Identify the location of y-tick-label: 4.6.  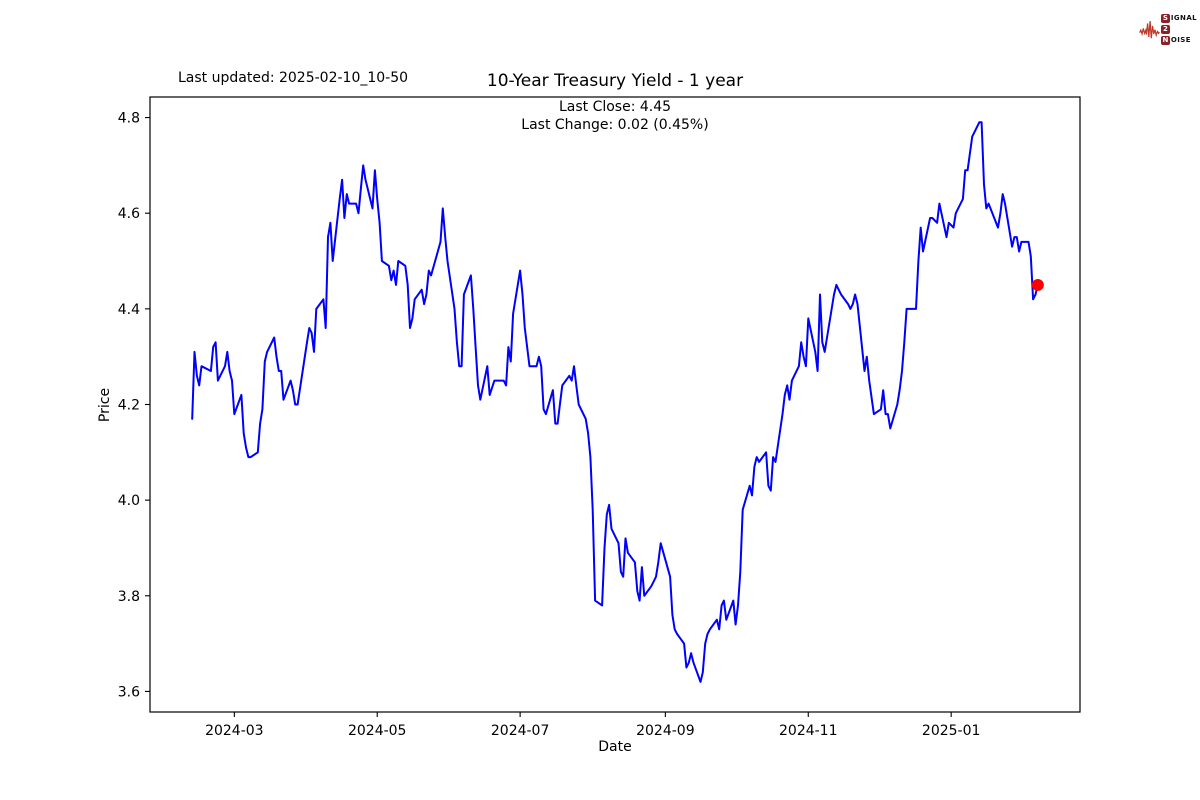
(129, 214).